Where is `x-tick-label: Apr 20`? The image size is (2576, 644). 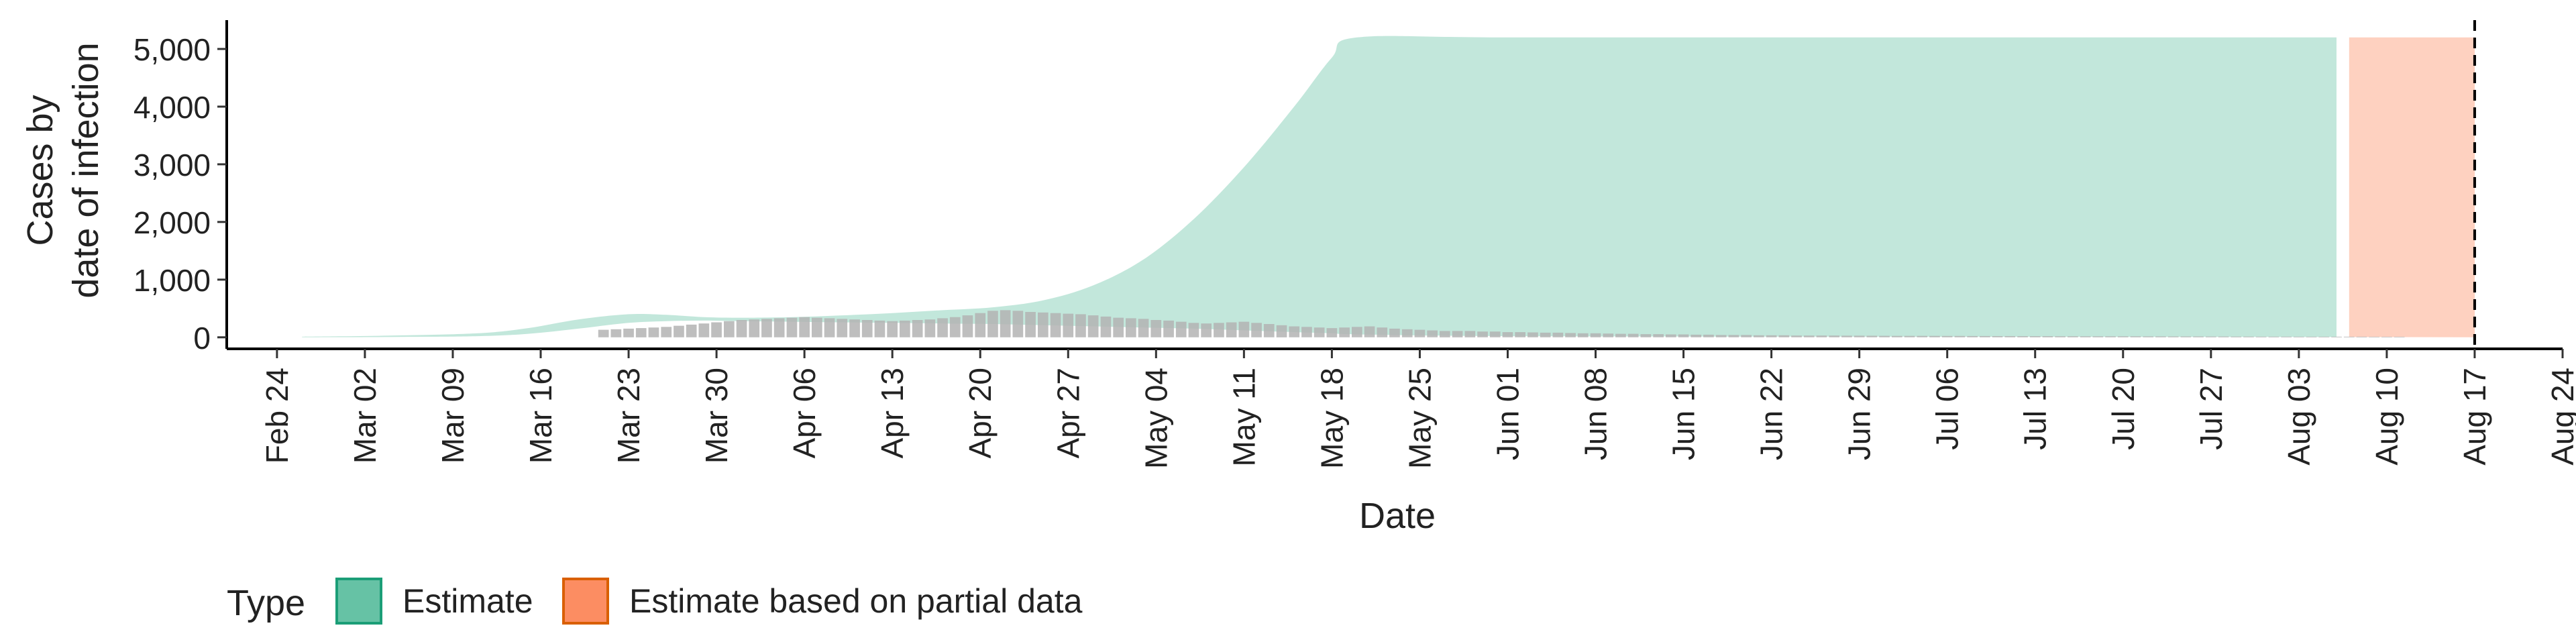 x-tick-label: Apr 20 is located at coordinates (980, 413).